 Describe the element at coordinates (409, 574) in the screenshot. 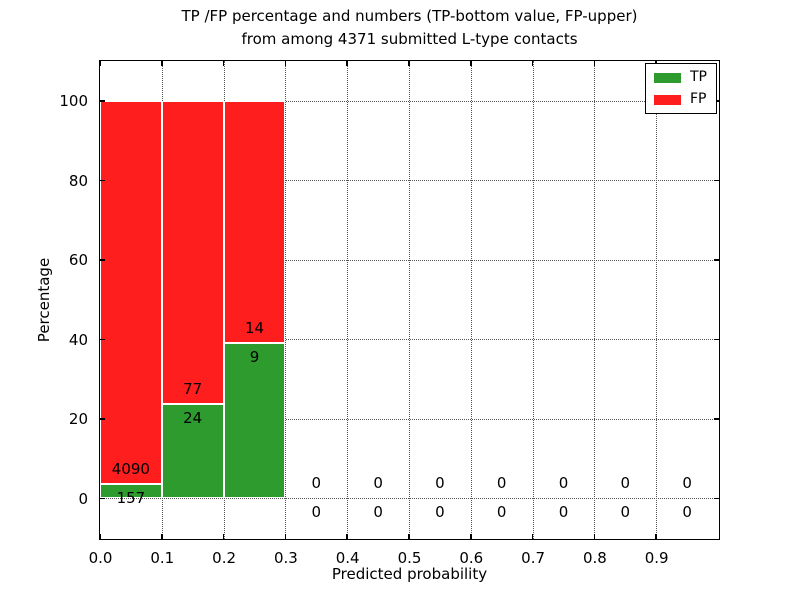

I see `x-axis-label: Predicted probability` at that location.